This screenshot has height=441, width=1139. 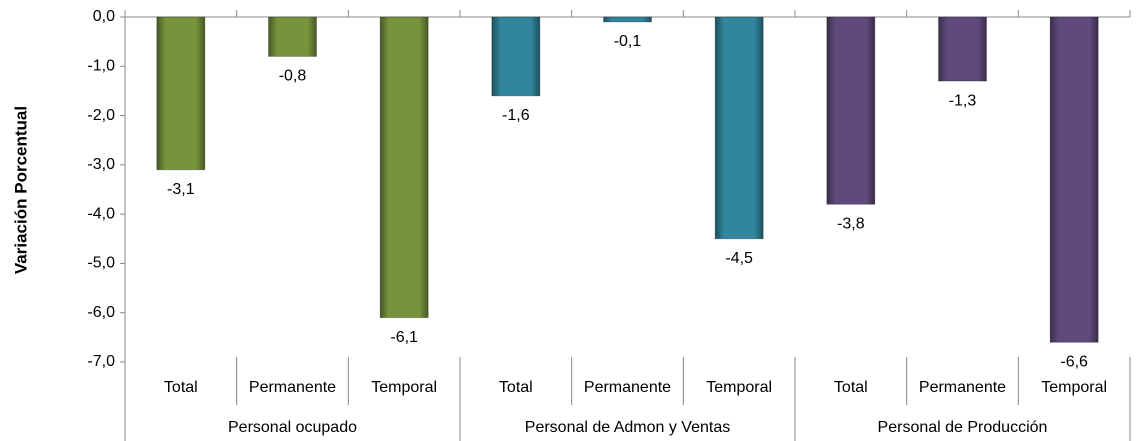 What do you see at coordinates (101, 66) in the screenshot?
I see `y-tick-label: -1,0` at bounding box center [101, 66].